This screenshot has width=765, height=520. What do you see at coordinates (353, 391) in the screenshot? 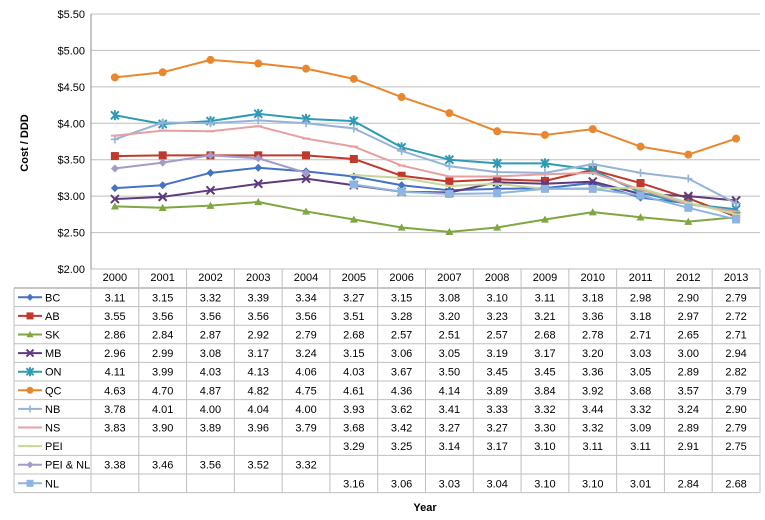
I see `table-cell-value: 4.61` at bounding box center [353, 391].